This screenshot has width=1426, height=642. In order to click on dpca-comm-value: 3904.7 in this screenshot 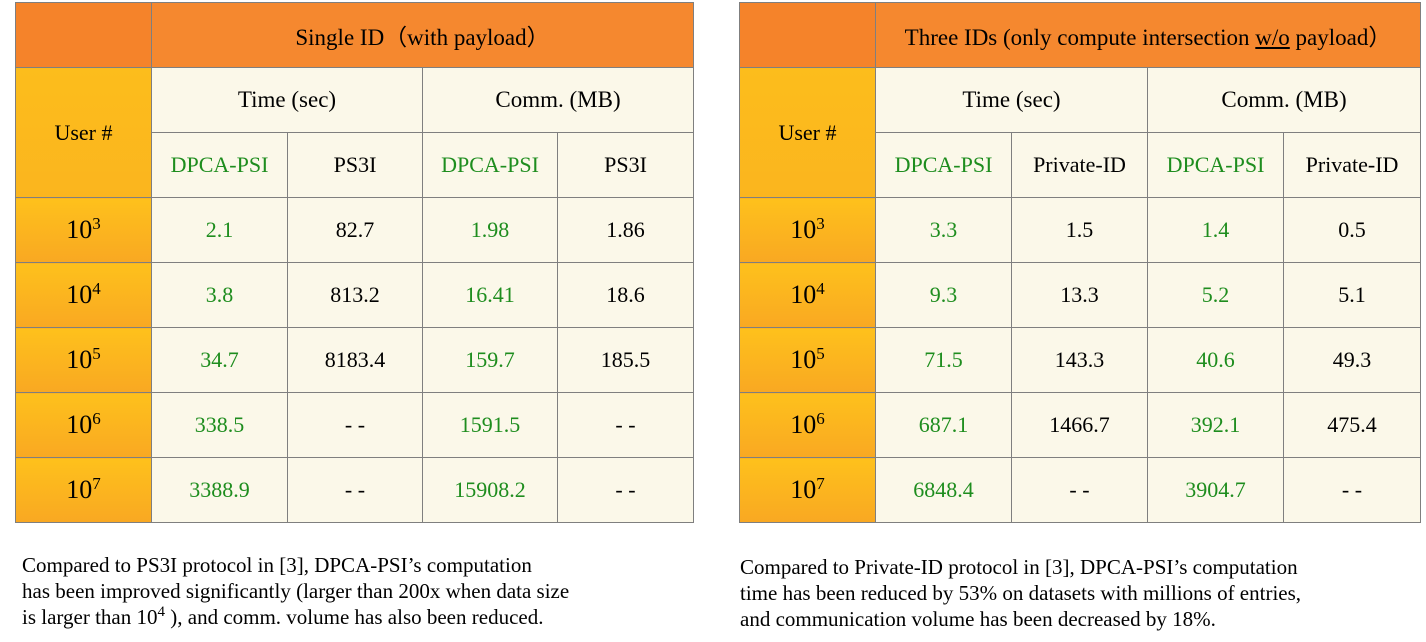, I will do `click(1215, 490)`.